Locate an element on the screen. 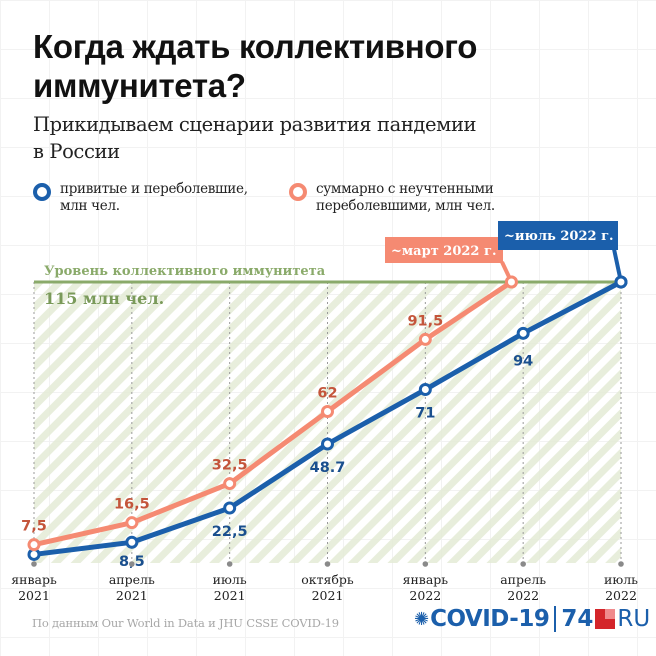  title-line-2: иммунитета? is located at coordinates (139, 85).